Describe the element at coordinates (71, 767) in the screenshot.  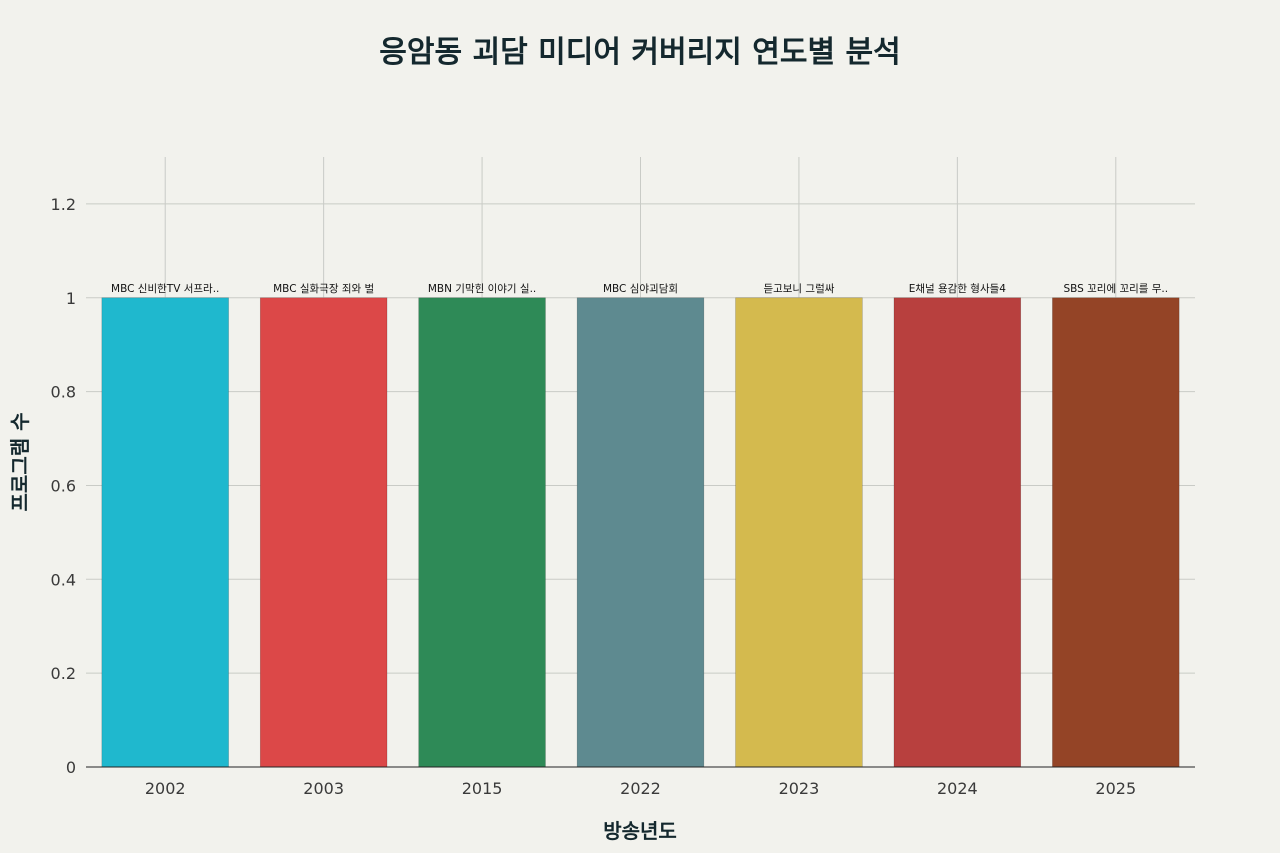
I see `y-tick-label: 0` at that location.